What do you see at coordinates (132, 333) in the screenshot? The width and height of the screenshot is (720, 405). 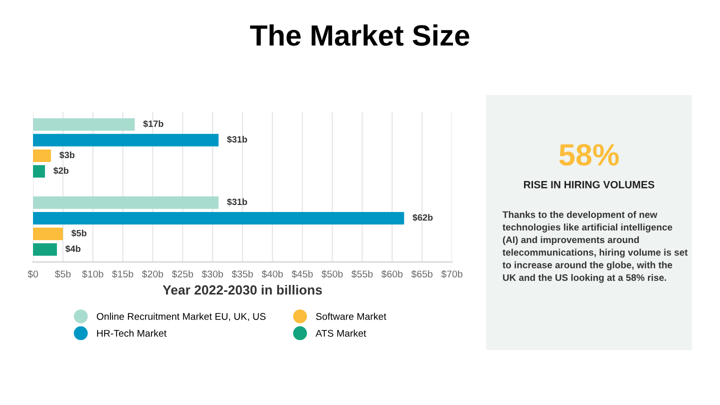 I see `legend-label: HR-Tech Market` at bounding box center [132, 333].